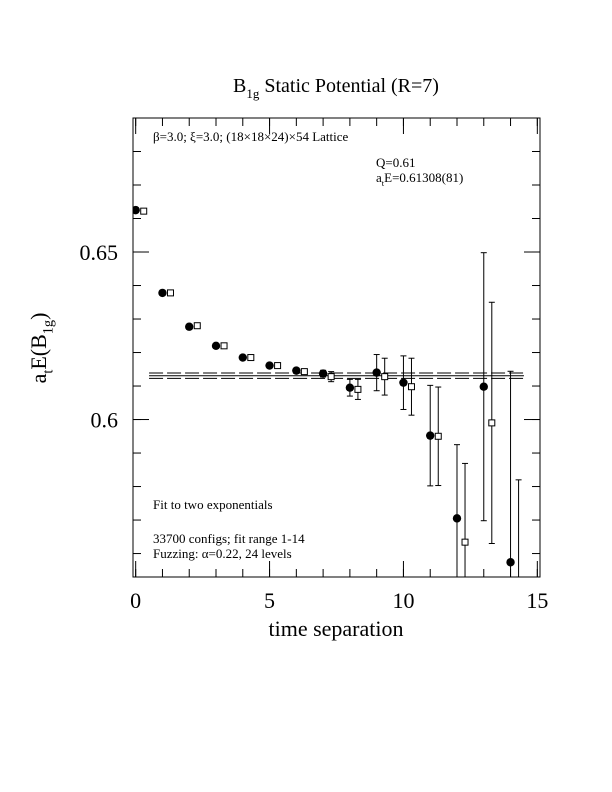  What do you see at coordinates (99, 252) in the screenshot?
I see `y-tick-label: 0.65` at bounding box center [99, 252].